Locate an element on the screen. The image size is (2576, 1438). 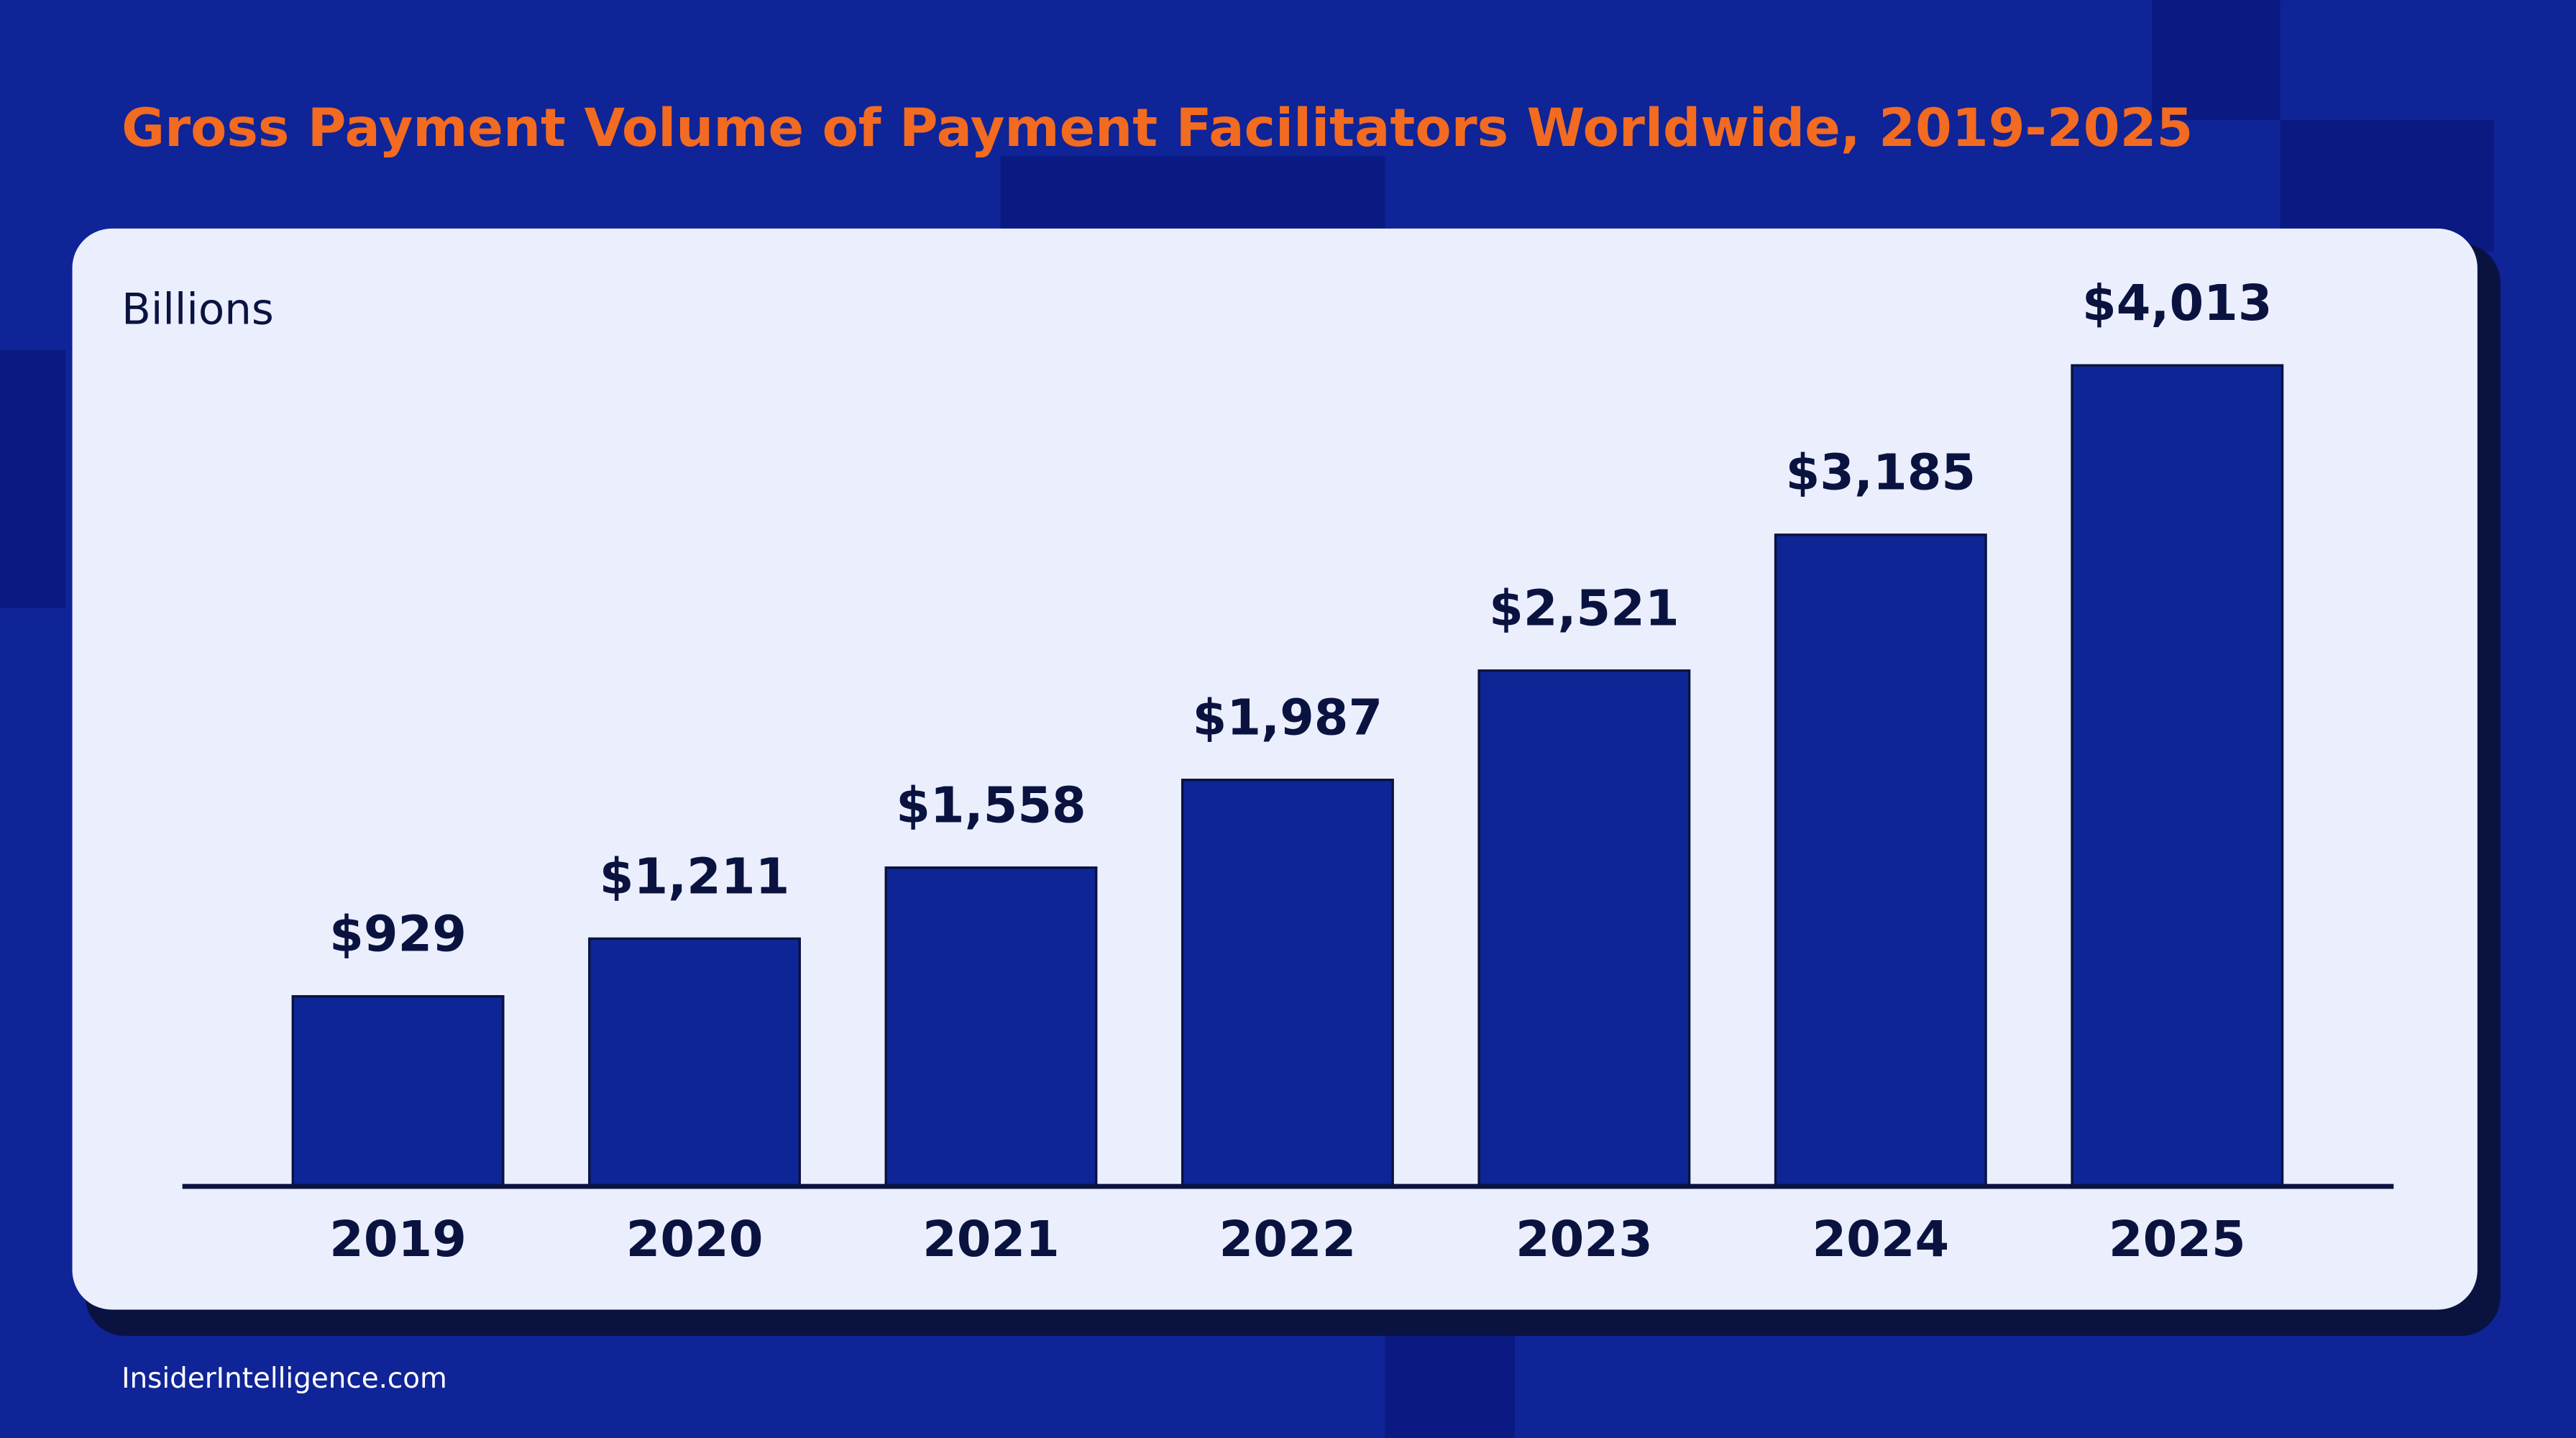
x-tick-label: 2025 is located at coordinates (2177, 1239).